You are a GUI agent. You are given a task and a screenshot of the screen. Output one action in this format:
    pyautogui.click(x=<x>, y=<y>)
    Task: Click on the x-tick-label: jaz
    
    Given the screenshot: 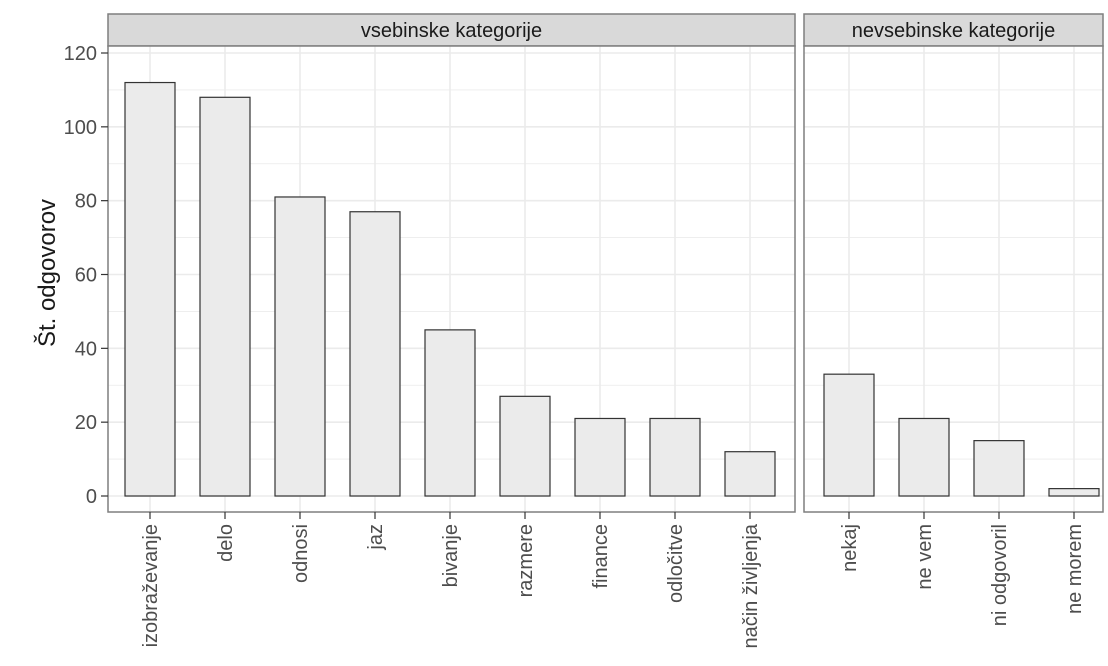 What is the action you would take?
    pyautogui.click(x=376, y=537)
    